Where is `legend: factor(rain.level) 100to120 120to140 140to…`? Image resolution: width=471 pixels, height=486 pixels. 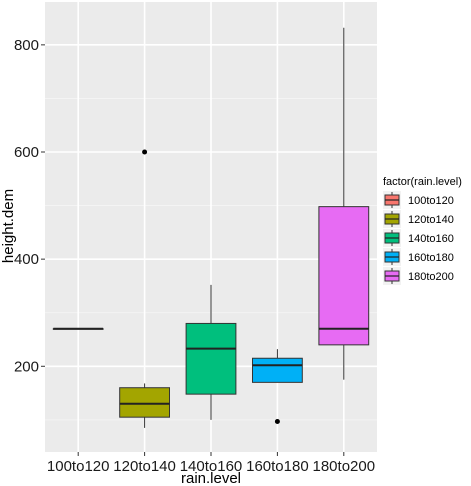
legend: factor(rain.level) 100to120 120to140 140to… is located at coordinates (422, 230).